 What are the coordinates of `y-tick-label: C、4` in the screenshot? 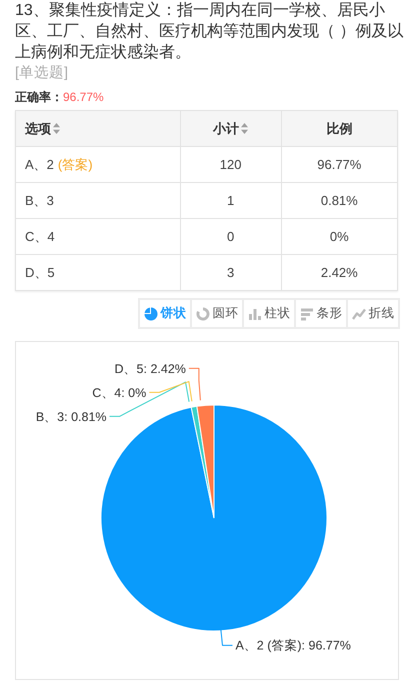 It's located at (40, 236).